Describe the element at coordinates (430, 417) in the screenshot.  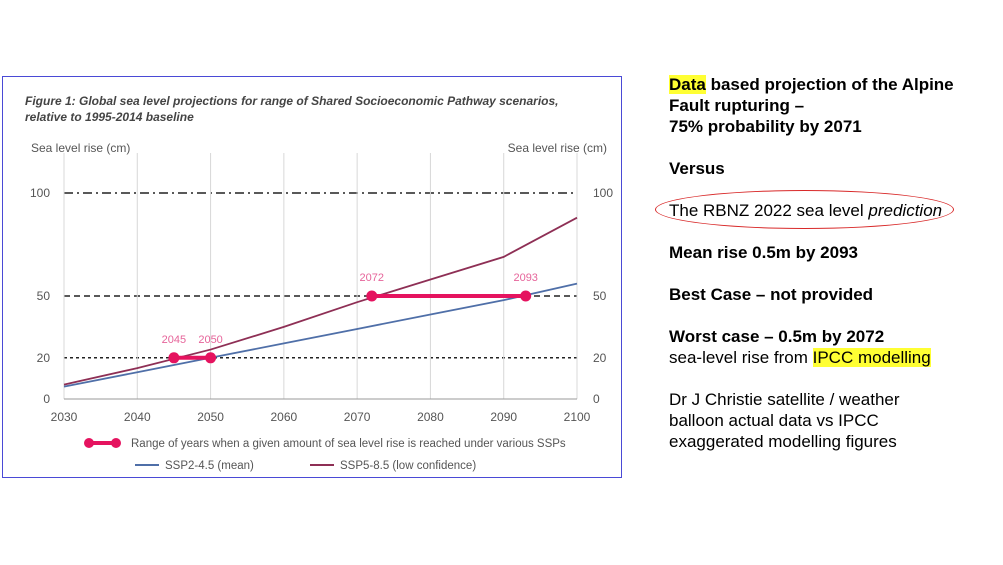
I see `x-tick-label-2080: 2080` at that location.